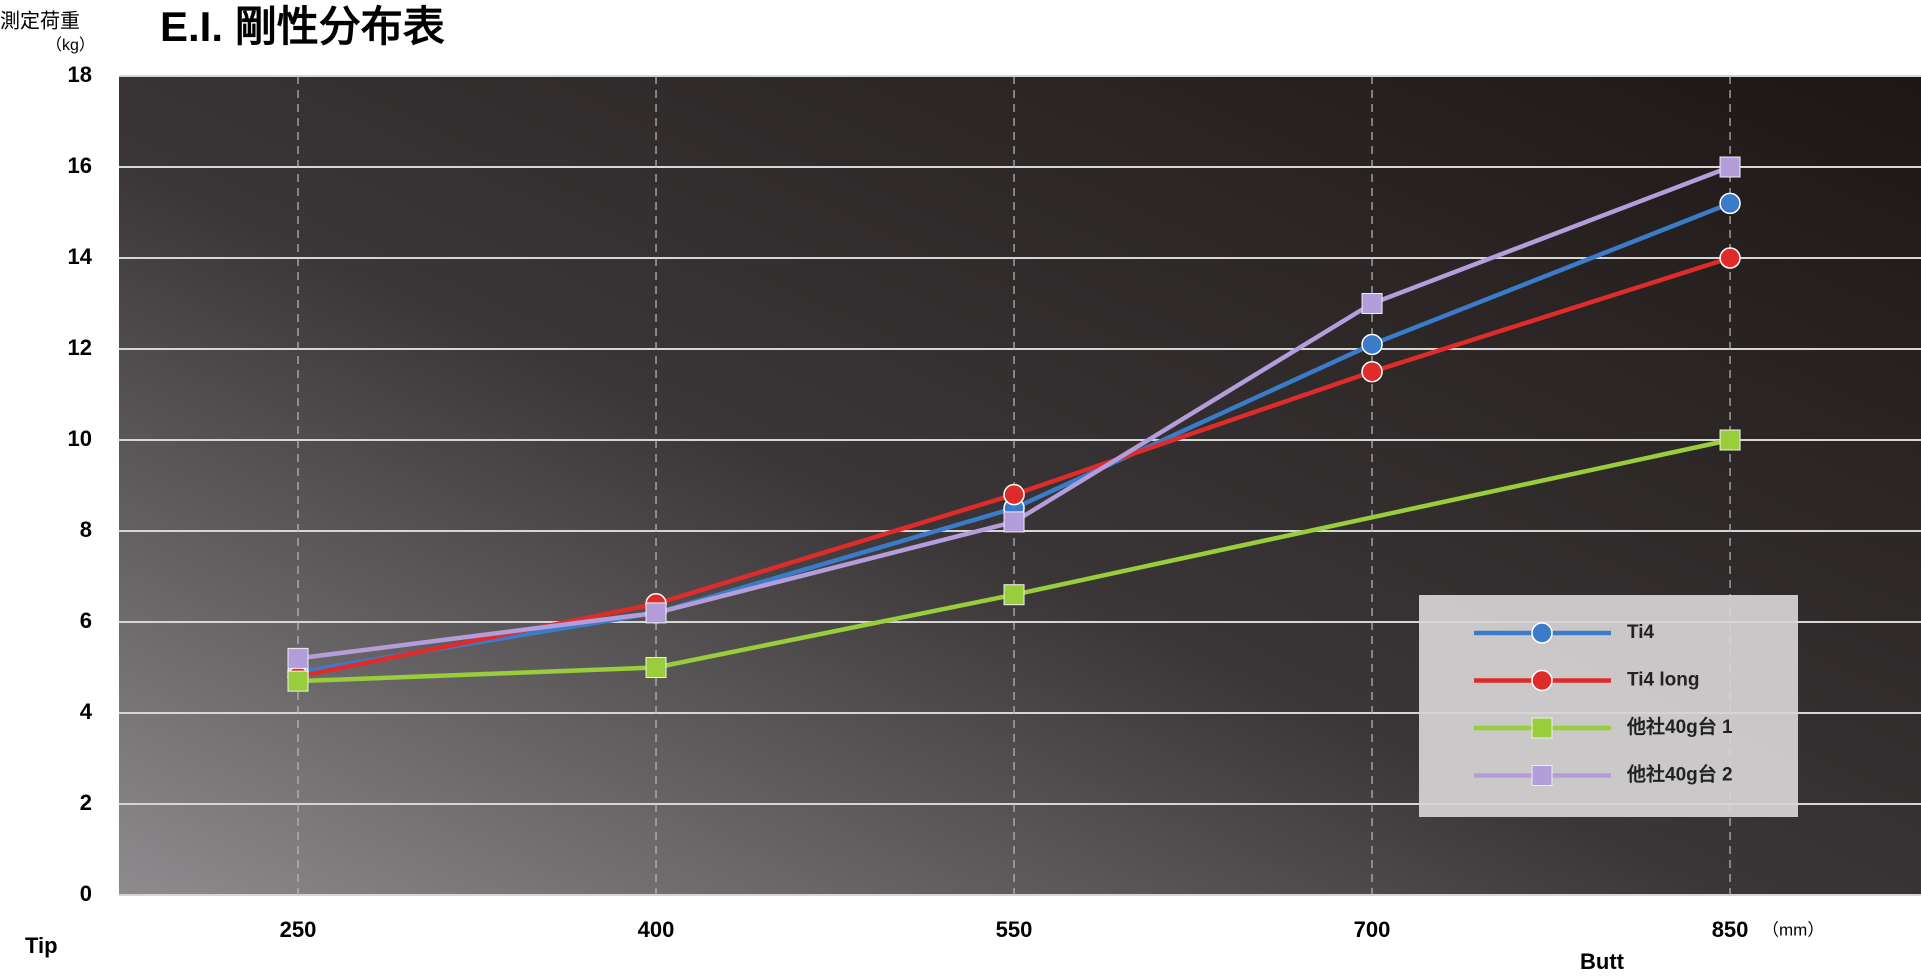  I want to click on legend-box, so click(1608, 706).